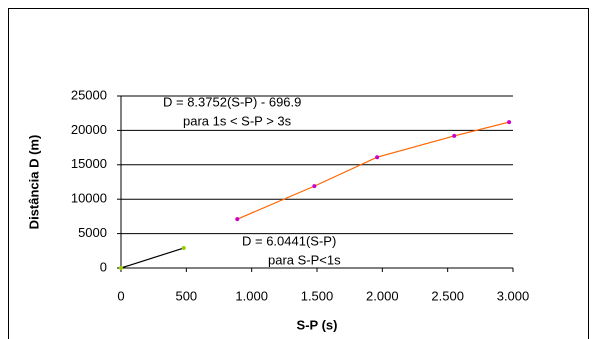 This screenshot has height=339, width=610. What do you see at coordinates (152, 258) in the screenshot?
I see `series-line` at bounding box center [152, 258].